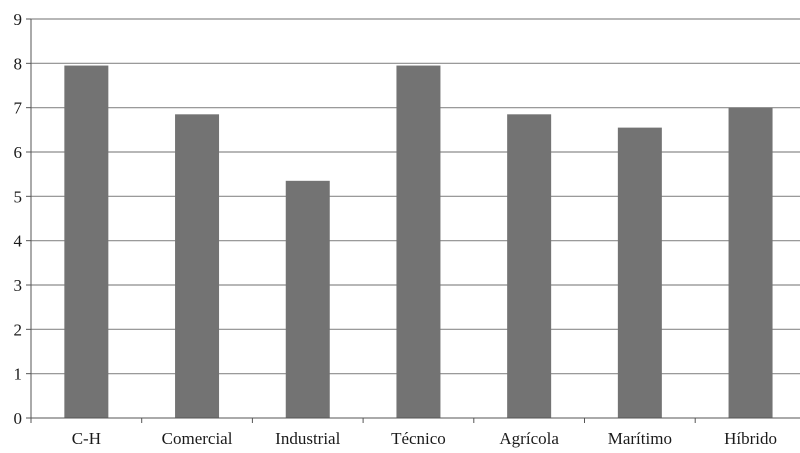 The width and height of the screenshot is (800, 453). What do you see at coordinates (307, 438) in the screenshot?
I see `x-tick-label: Industrial` at bounding box center [307, 438].